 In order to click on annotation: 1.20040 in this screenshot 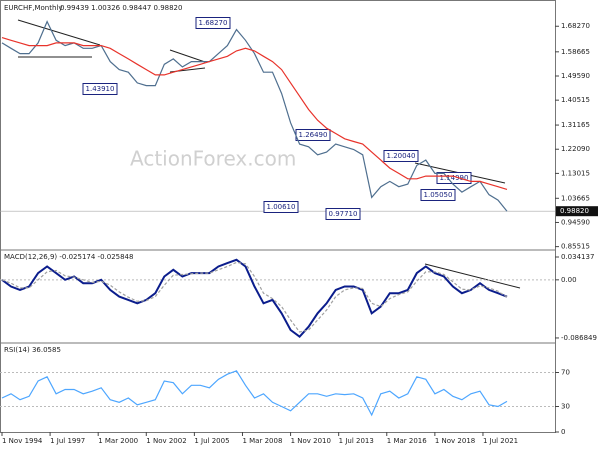, I will do `click(401, 156)`.